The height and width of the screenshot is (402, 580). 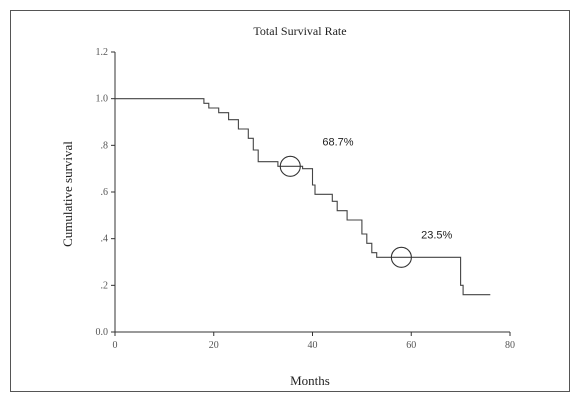 What do you see at coordinates (115, 345) in the screenshot?
I see `x-tick-label: 0` at bounding box center [115, 345].